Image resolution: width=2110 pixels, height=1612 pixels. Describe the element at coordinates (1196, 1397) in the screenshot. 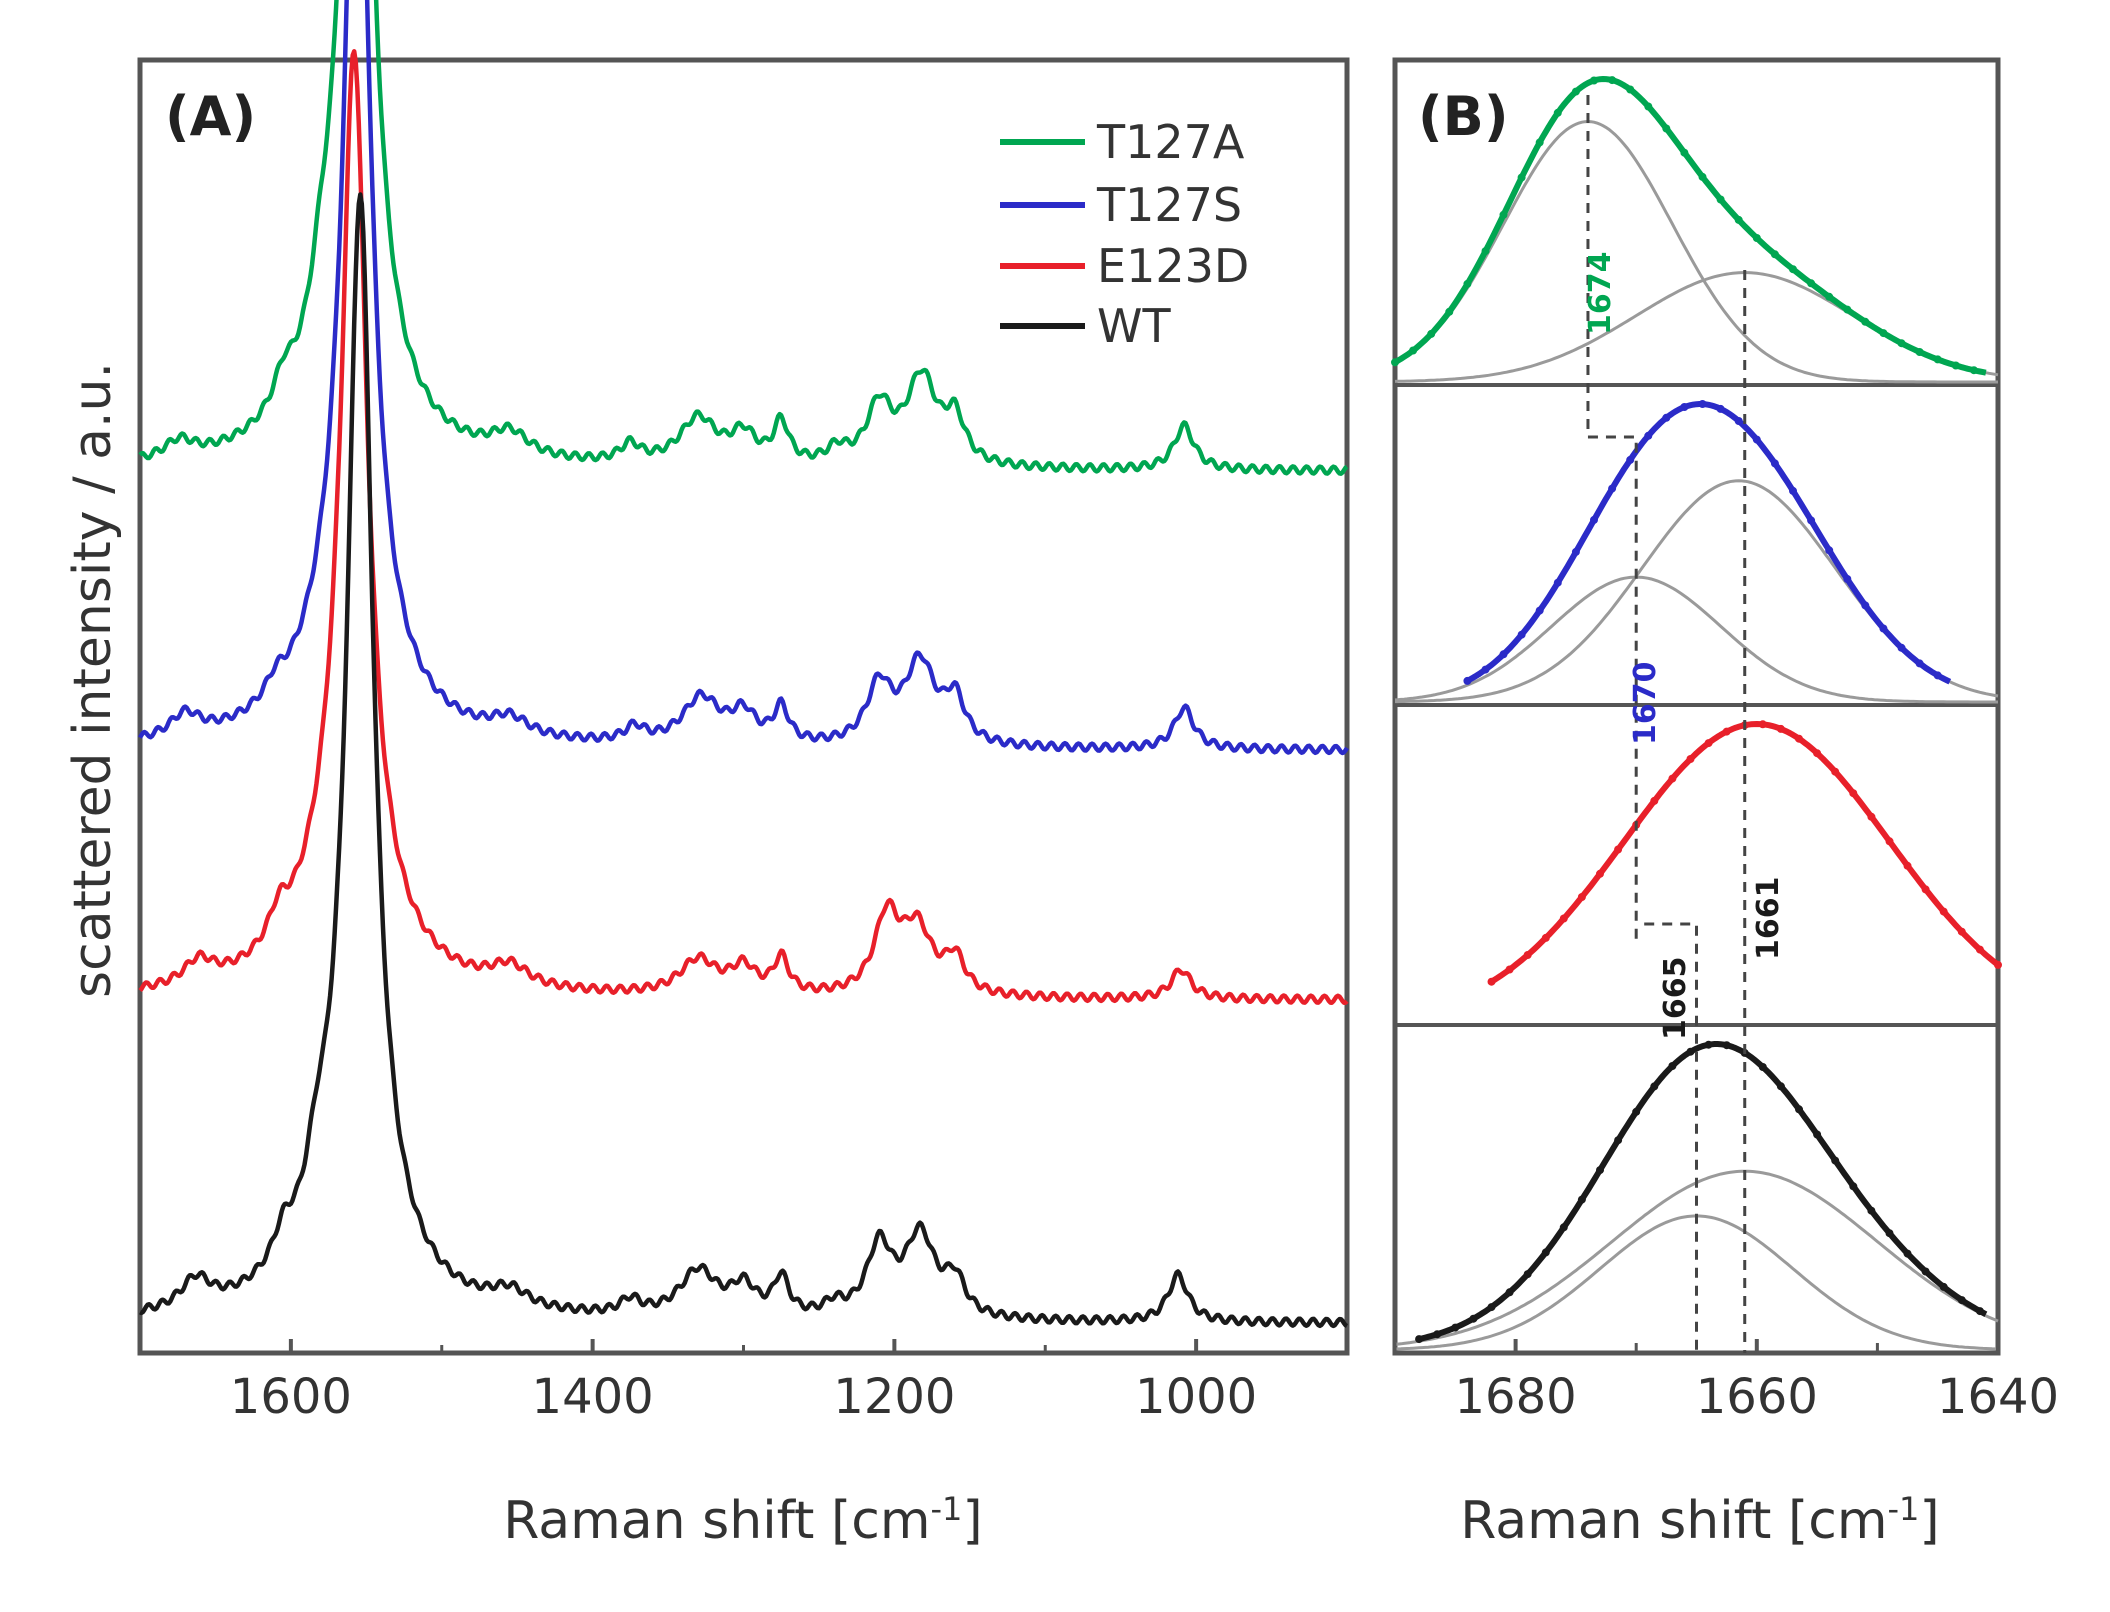

I see `x-tick-label: 1000` at that location.